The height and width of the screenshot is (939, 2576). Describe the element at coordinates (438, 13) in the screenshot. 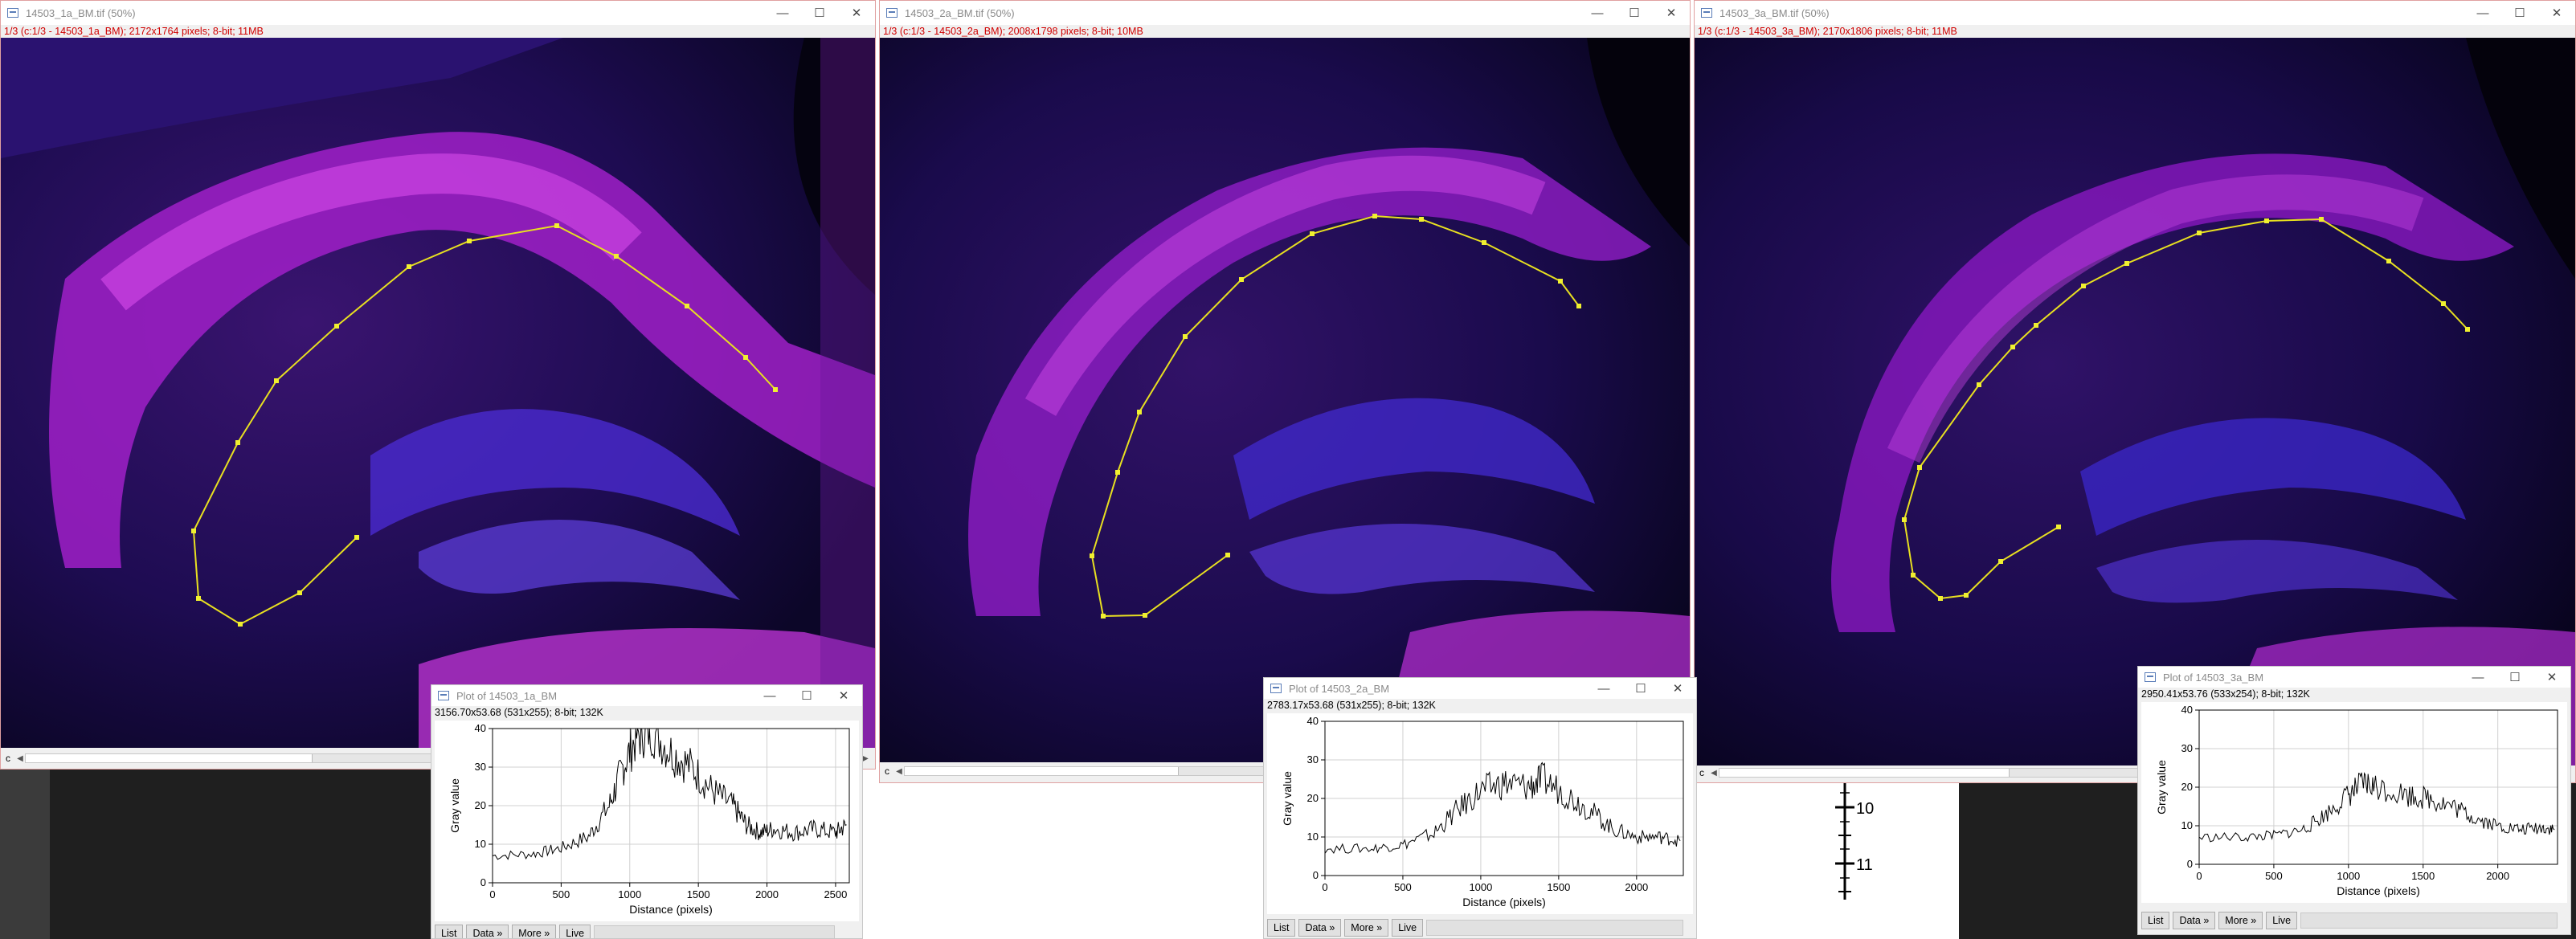

I see `title-bar: 14503_1a_BM.tif (50%) — ☐ ✕` at that location.